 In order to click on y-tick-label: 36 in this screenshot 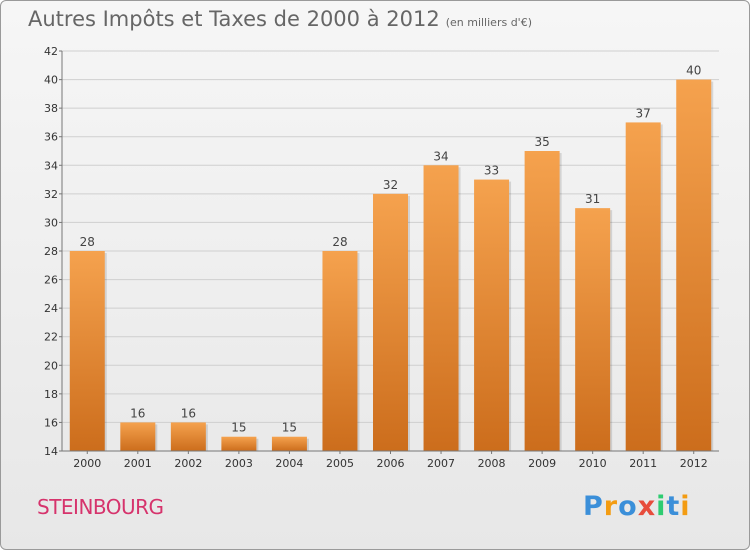, I will do `click(51, 137)`.